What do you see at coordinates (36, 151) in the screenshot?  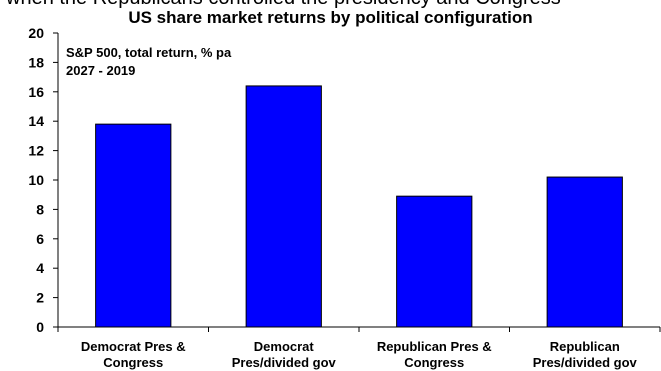 I see `y-tick-label: 12` at bounding box center [36, 151].